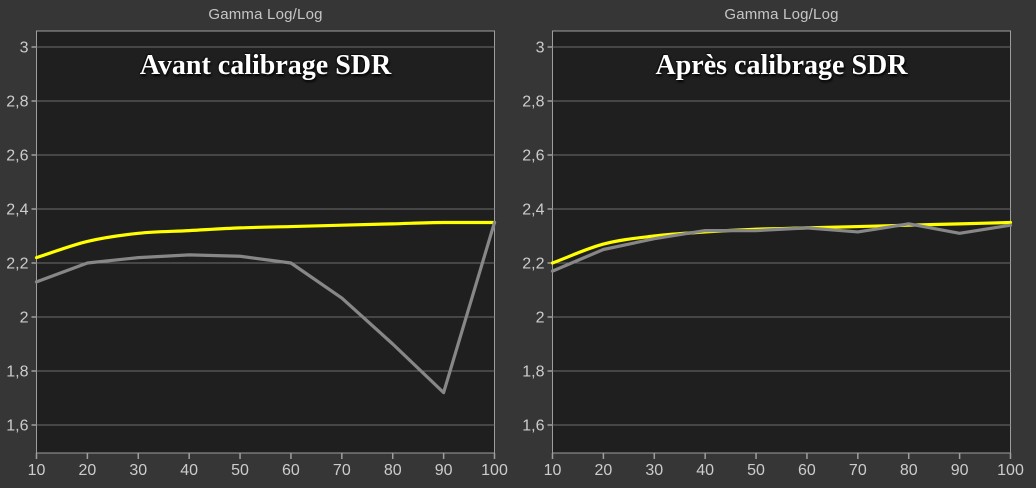 This screenshot has width=1036, height=488. I want to click on chart-header-before: Gamma Log/Log, so click(265, 14).